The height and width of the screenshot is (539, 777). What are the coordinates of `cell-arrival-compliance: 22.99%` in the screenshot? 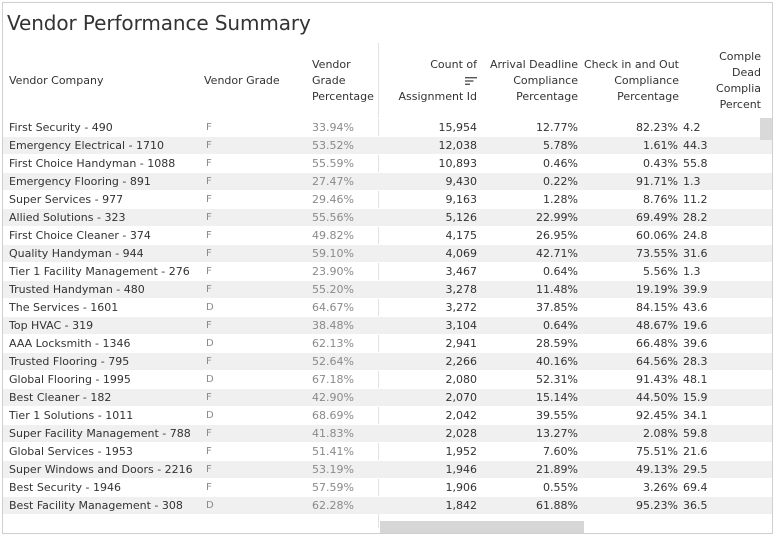 It's located at (557, 217).